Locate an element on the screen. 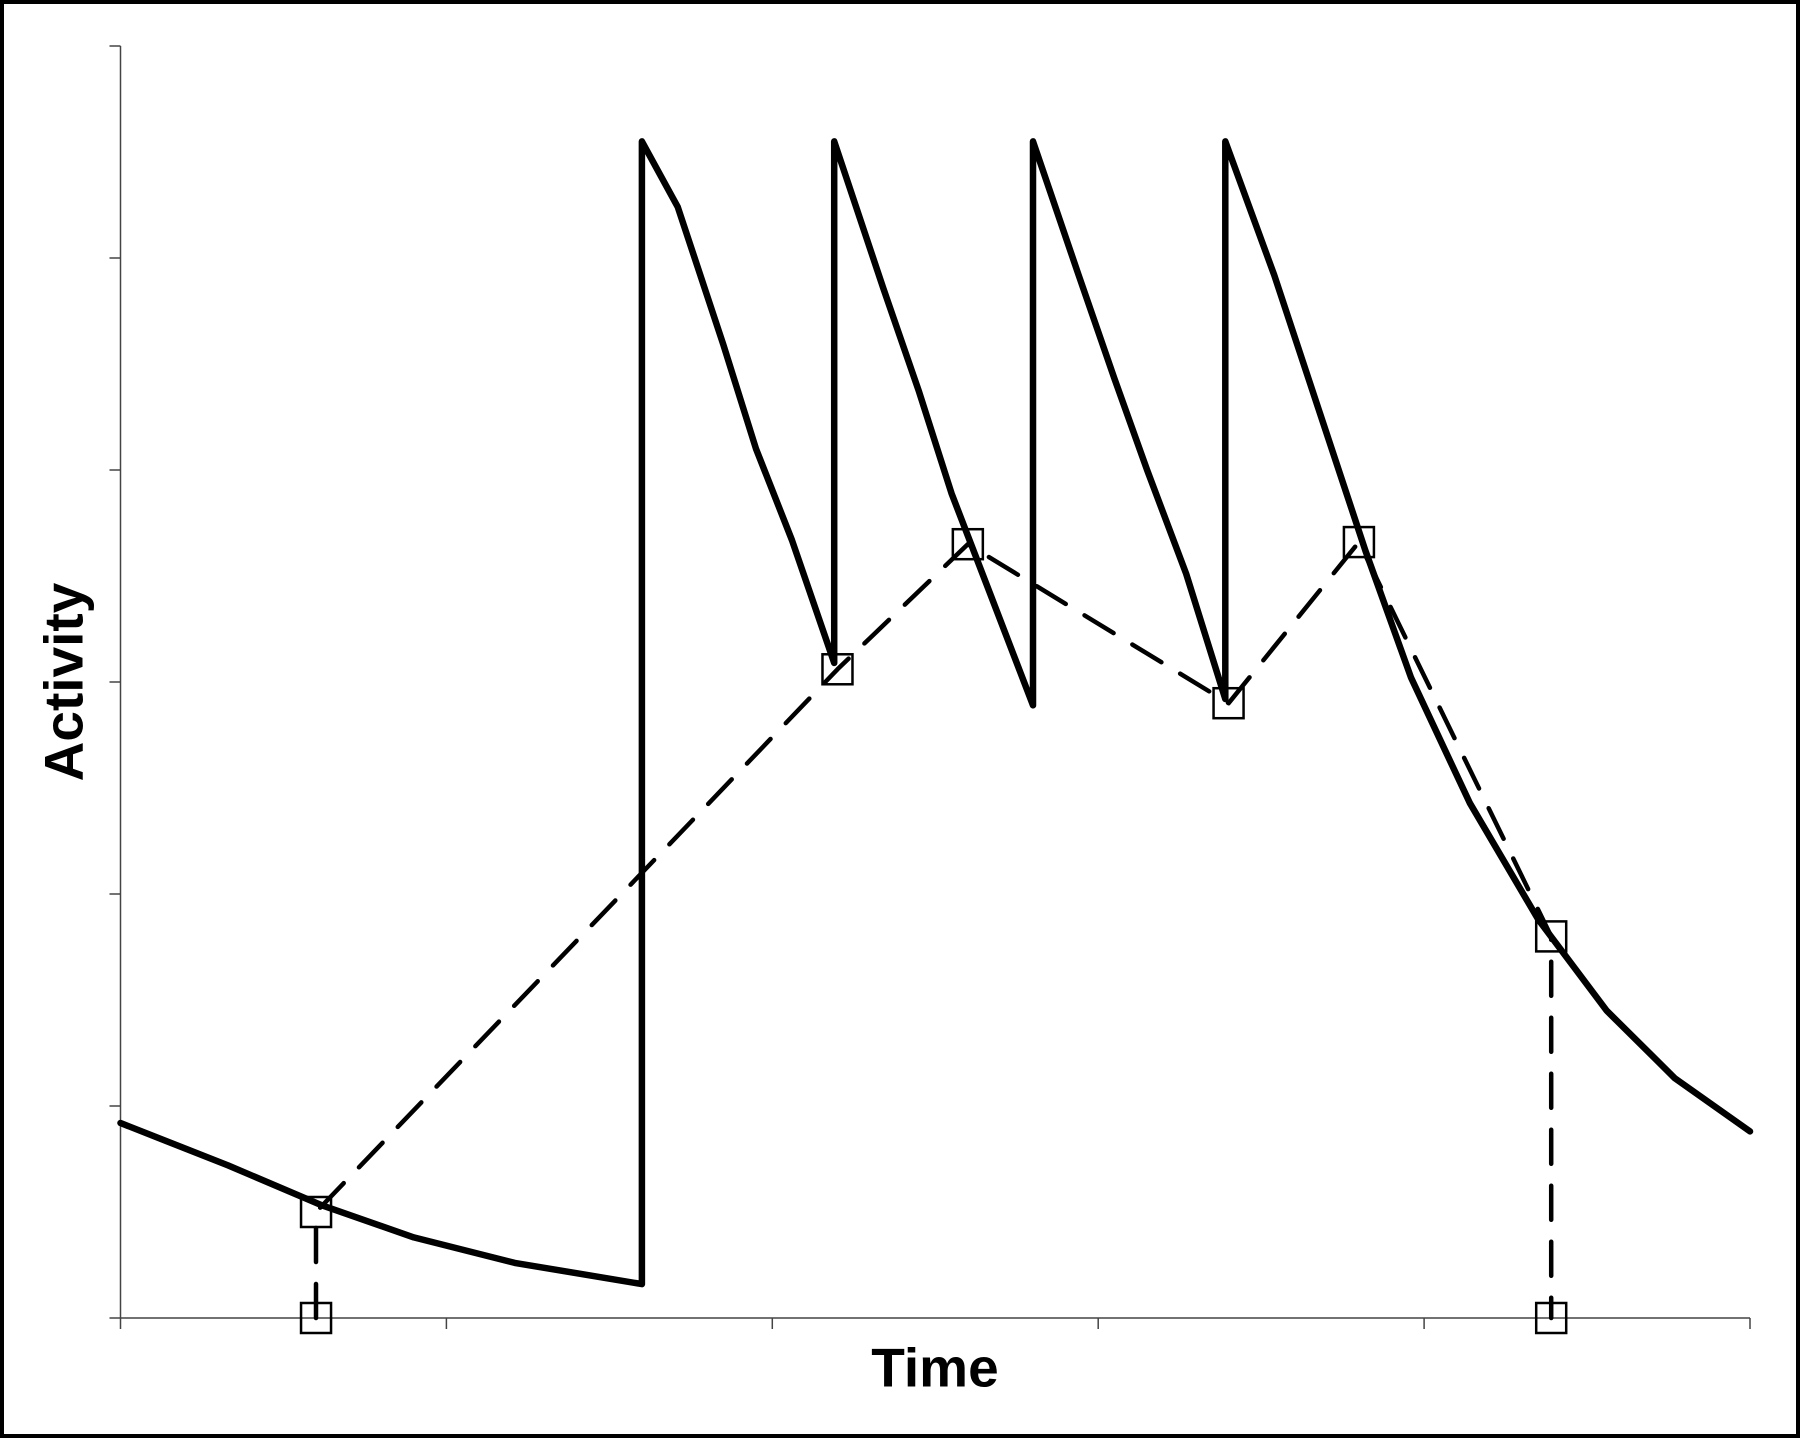 Image resolution: width=1800 pixels, height=1438 pixels. y-axis-title: Activity is located at coordinates (64, 681).